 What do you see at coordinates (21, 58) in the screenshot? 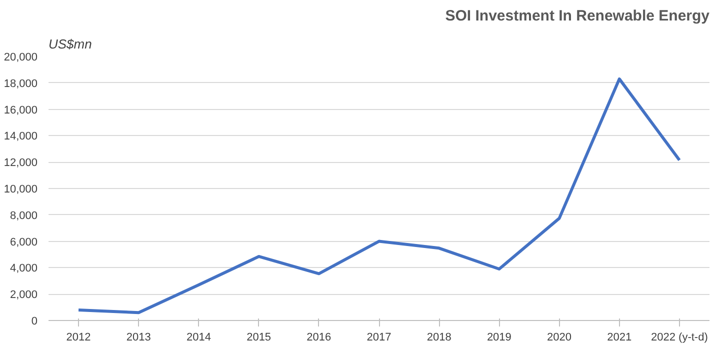
I see `y-tick-label: 20,000` at bounding box center [21, 58].